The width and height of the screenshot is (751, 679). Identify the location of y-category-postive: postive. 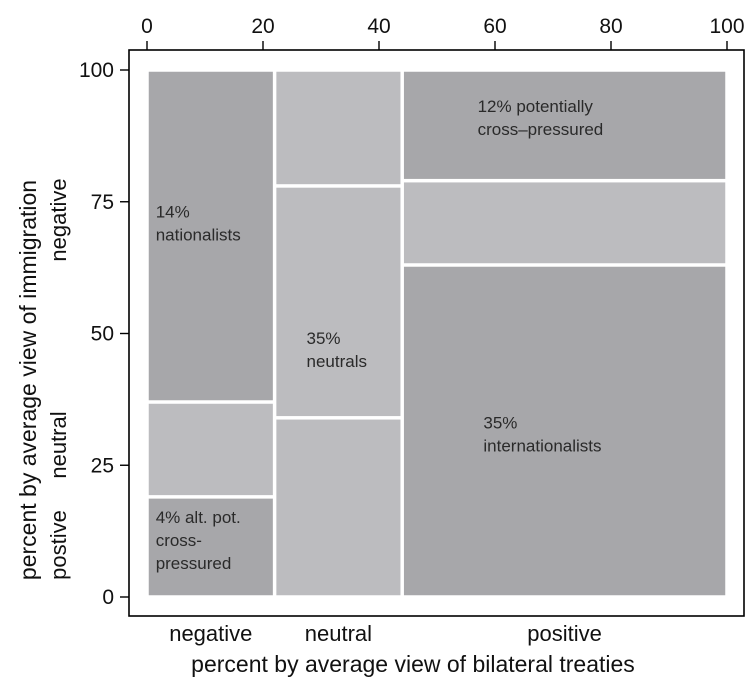
(58, 545).